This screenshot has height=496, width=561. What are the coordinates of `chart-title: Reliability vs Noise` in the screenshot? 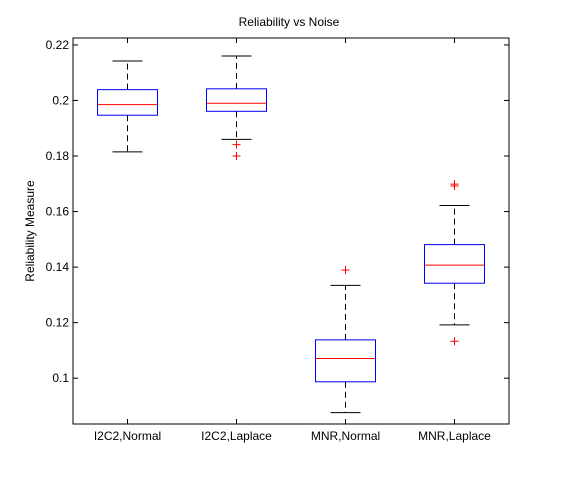 It's located at (289, 22).